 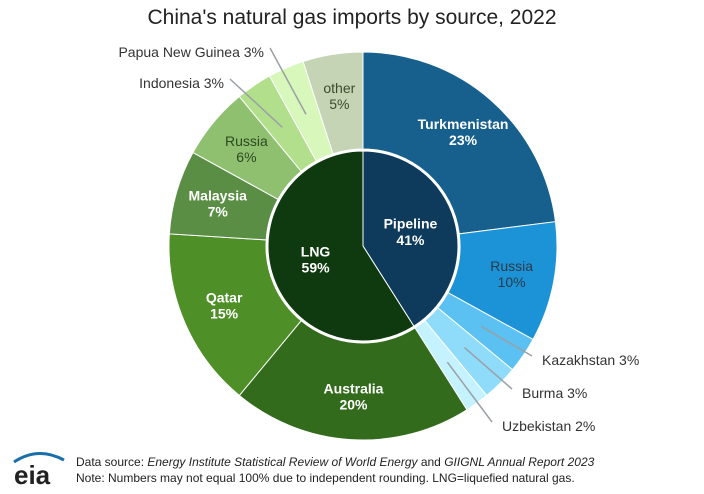 What do you see at coordinates (191, 52) in the screenshot?
I see `label-papua-new-guinea-lng: Papua New Guinea 3%` at bounding box center [191, 52].